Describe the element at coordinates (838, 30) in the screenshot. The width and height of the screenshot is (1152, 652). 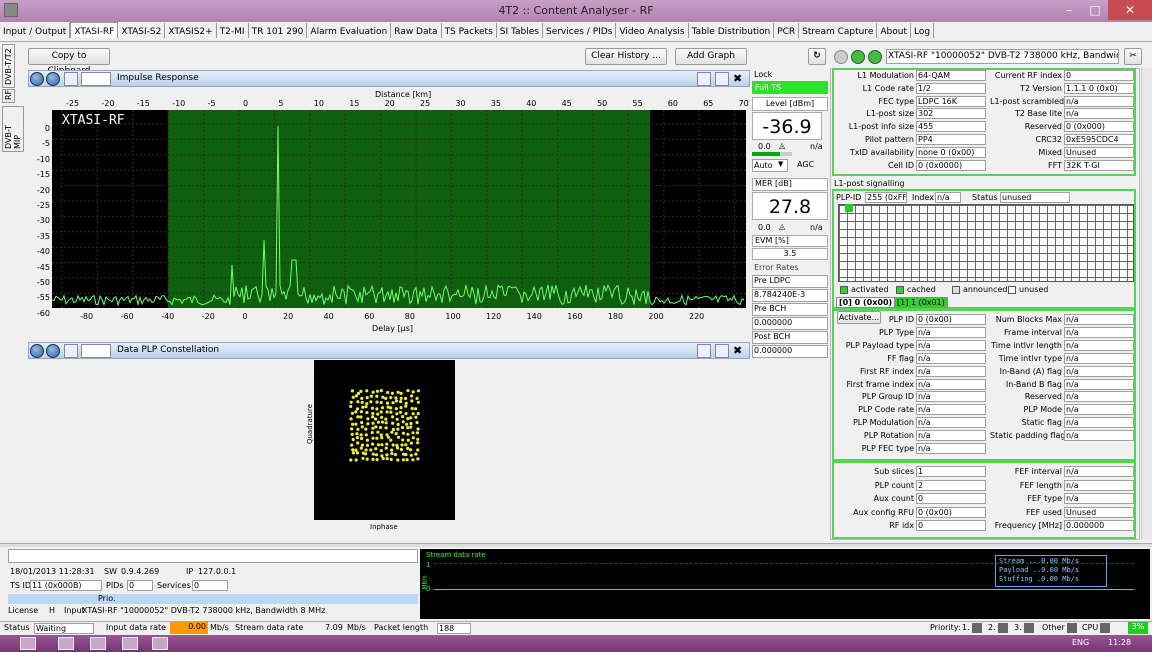
I see `tab-stream-capture: Stream Capture` at that location.